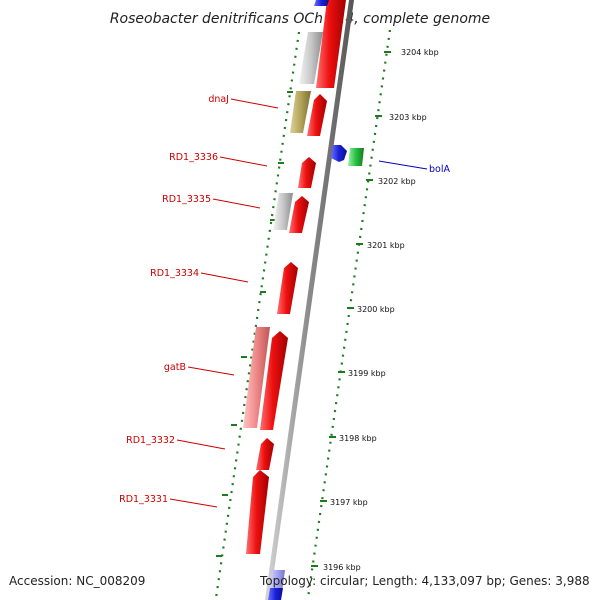 This screenshot has height=600, width=600. I want to click on scale-label-3198: 3198 kbp, so click(358, 438).